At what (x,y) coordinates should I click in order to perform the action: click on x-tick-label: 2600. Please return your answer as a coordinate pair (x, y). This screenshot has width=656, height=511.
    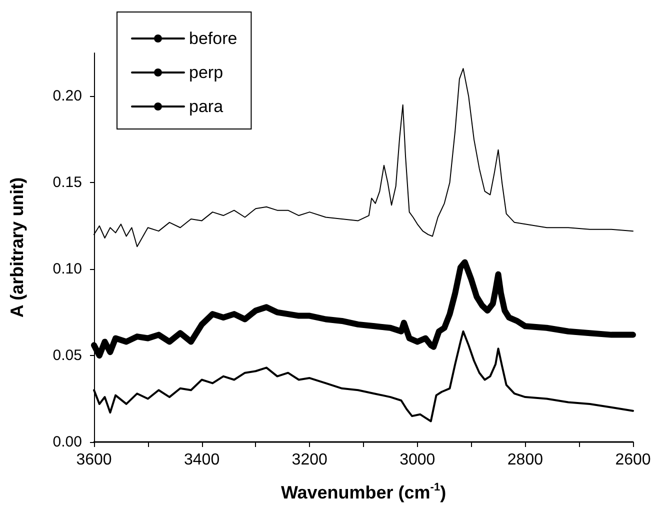
    Looking at the image, I should click on (633, 460).